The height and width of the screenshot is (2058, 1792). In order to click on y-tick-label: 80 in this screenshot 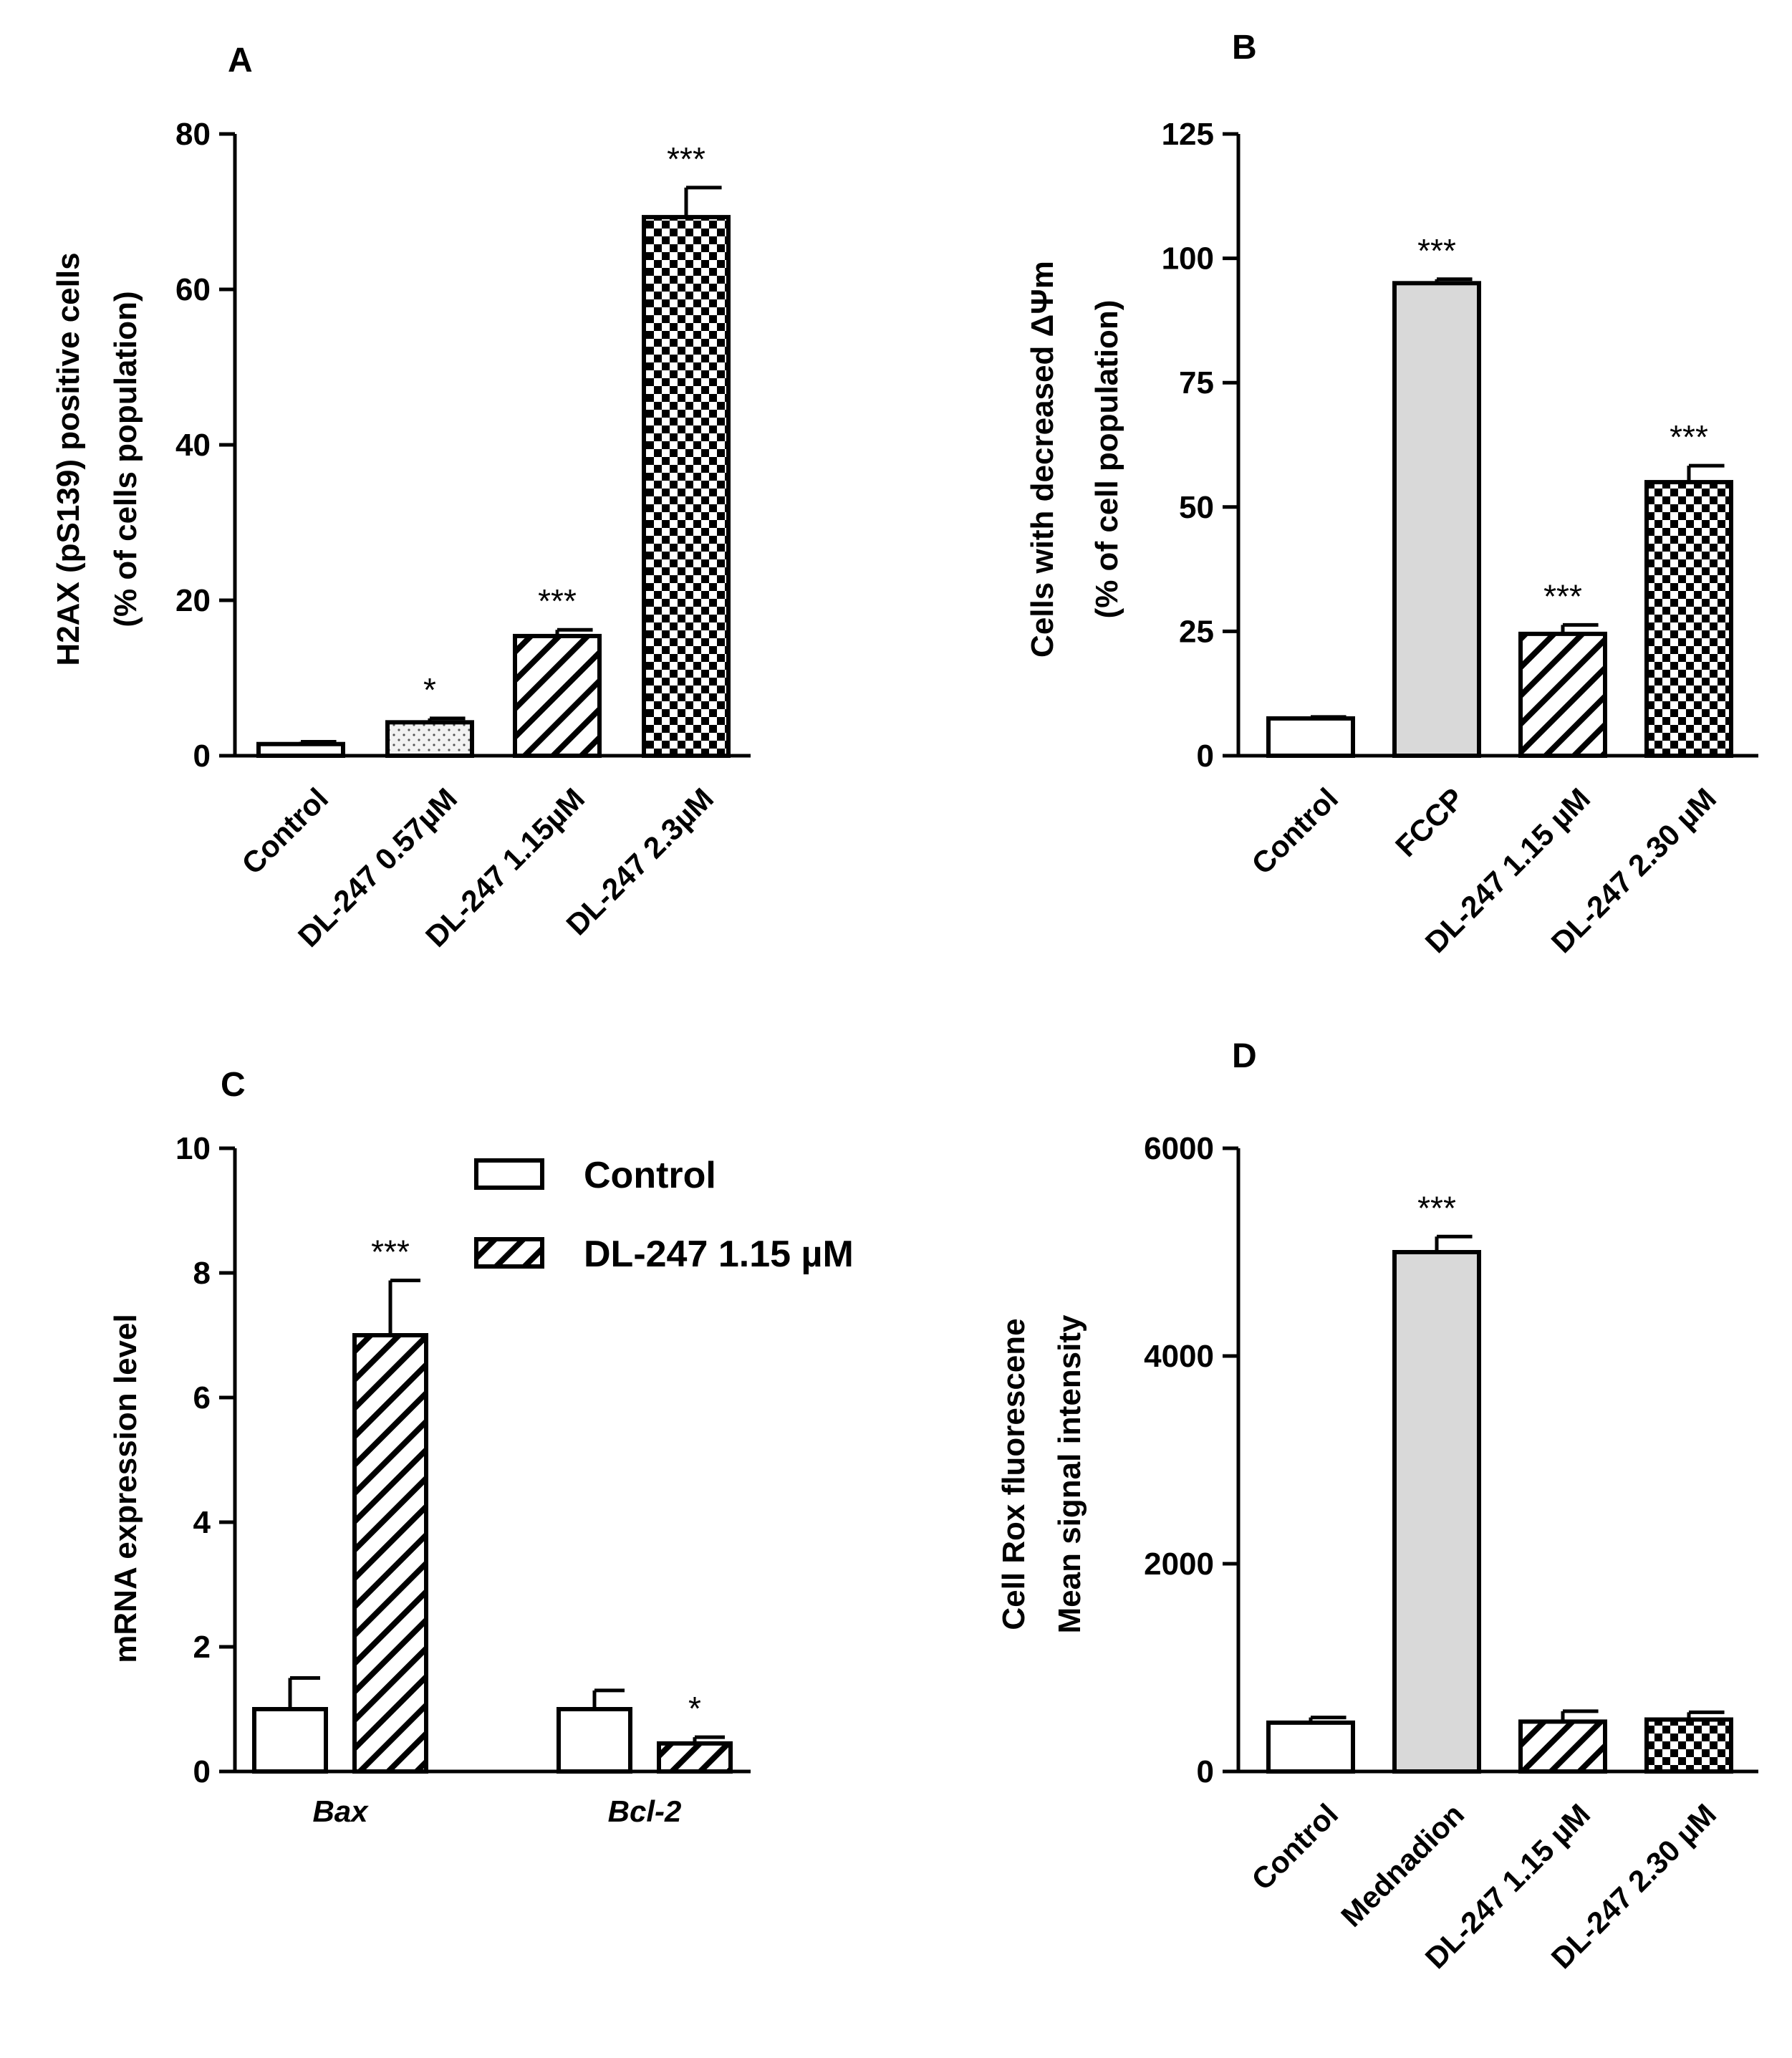, I will do `click(193, 134)`.